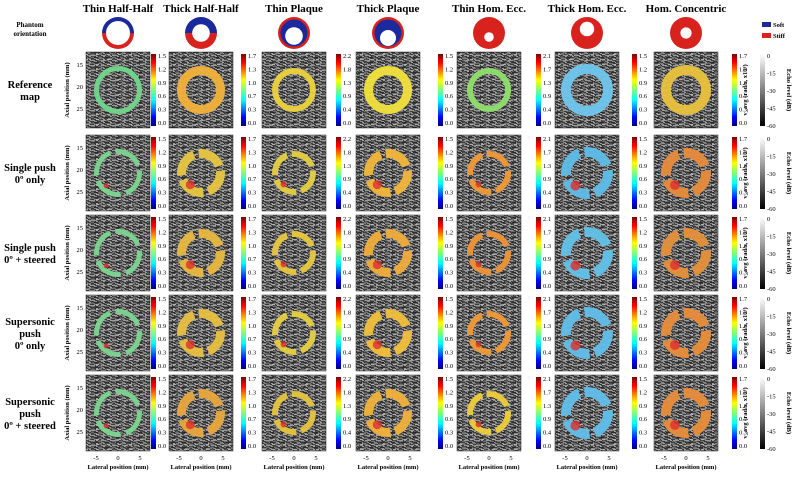 The image size is (792, 477). Describe the element at coordinates (387, 458) in the screenshot. I see `x-tick: 0` at that location.